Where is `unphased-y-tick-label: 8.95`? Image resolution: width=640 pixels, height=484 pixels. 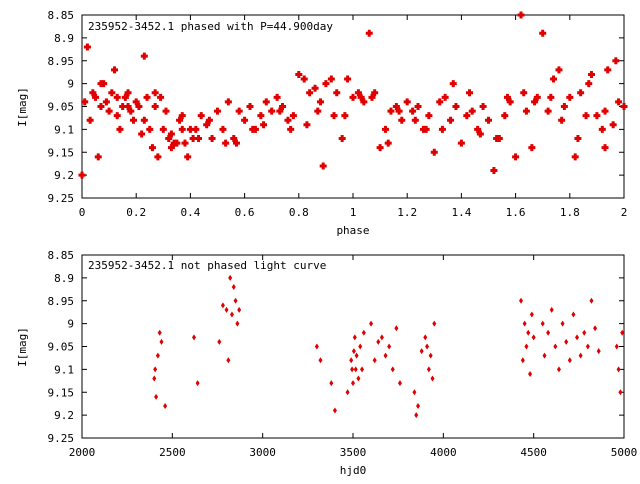 unphased-y-tick-label: 8.95 is located at coordinates (61, 301).